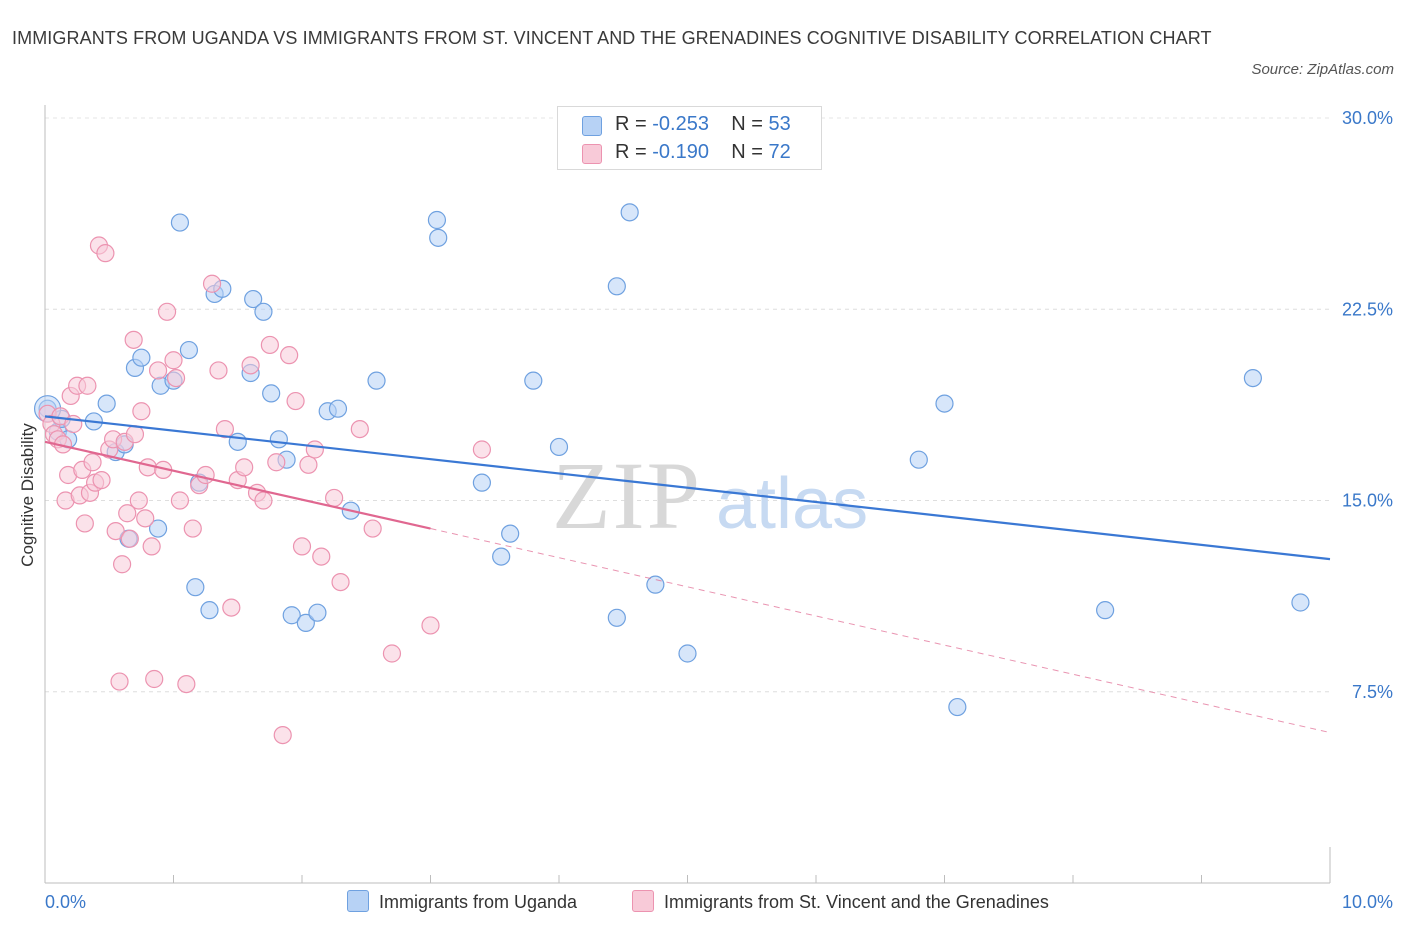  Describe the element at coordinates (880, 631) in the screenshot. I see `trend-line-st-vincent-extension` at that location.